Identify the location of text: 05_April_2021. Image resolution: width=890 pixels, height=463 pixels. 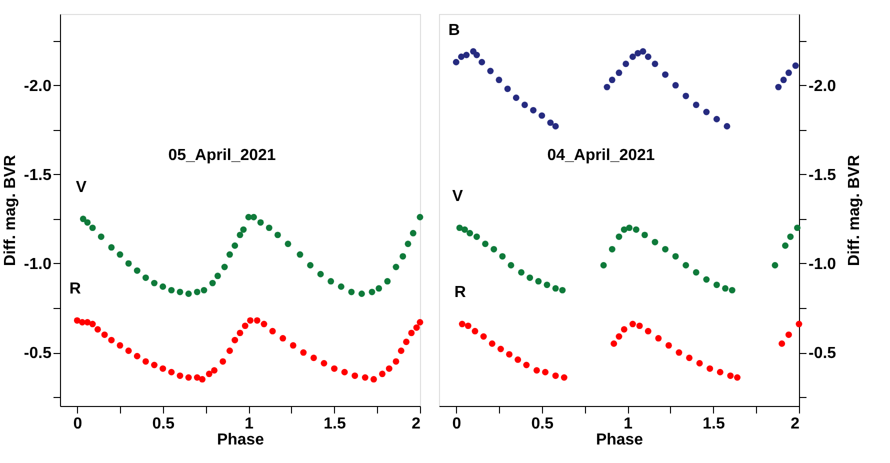
(222, 155).